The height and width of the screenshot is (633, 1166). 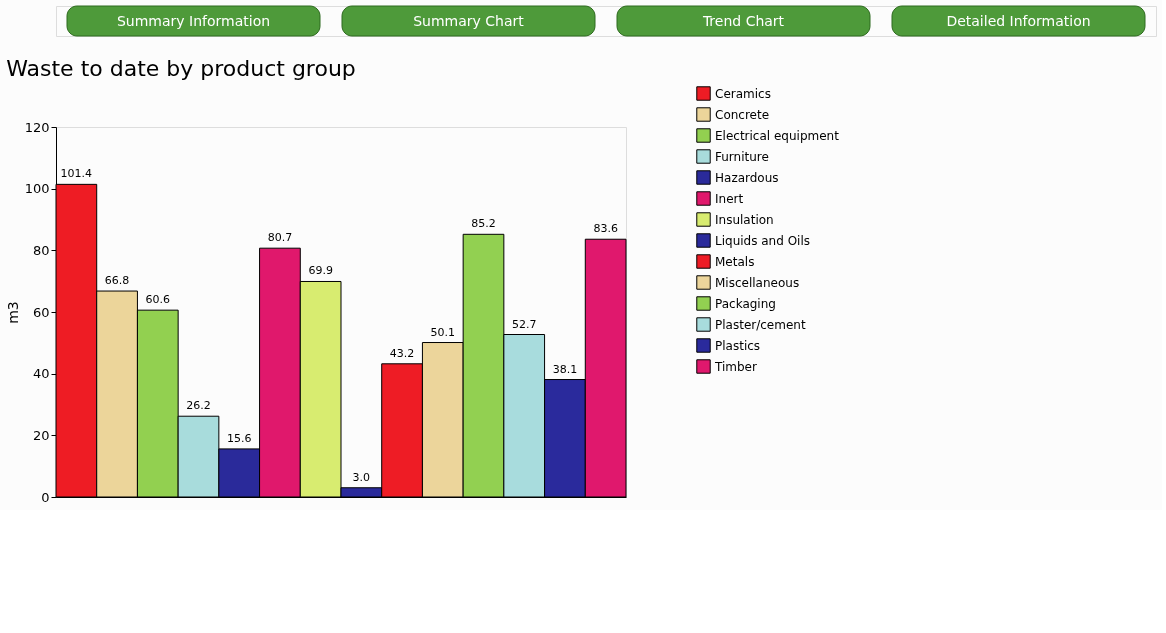 I want to click on data-label: 83.6, so click(x=605, y=229).